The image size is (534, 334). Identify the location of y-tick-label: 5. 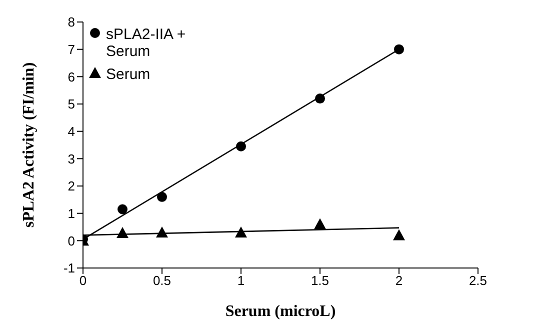
(71, 104).